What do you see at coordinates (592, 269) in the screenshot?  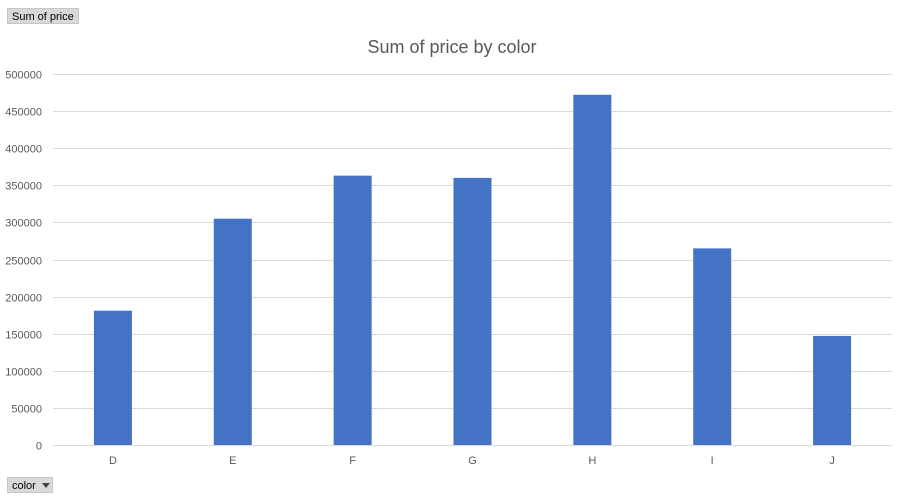 I see `bar-H` at bounding box center [592, 269].